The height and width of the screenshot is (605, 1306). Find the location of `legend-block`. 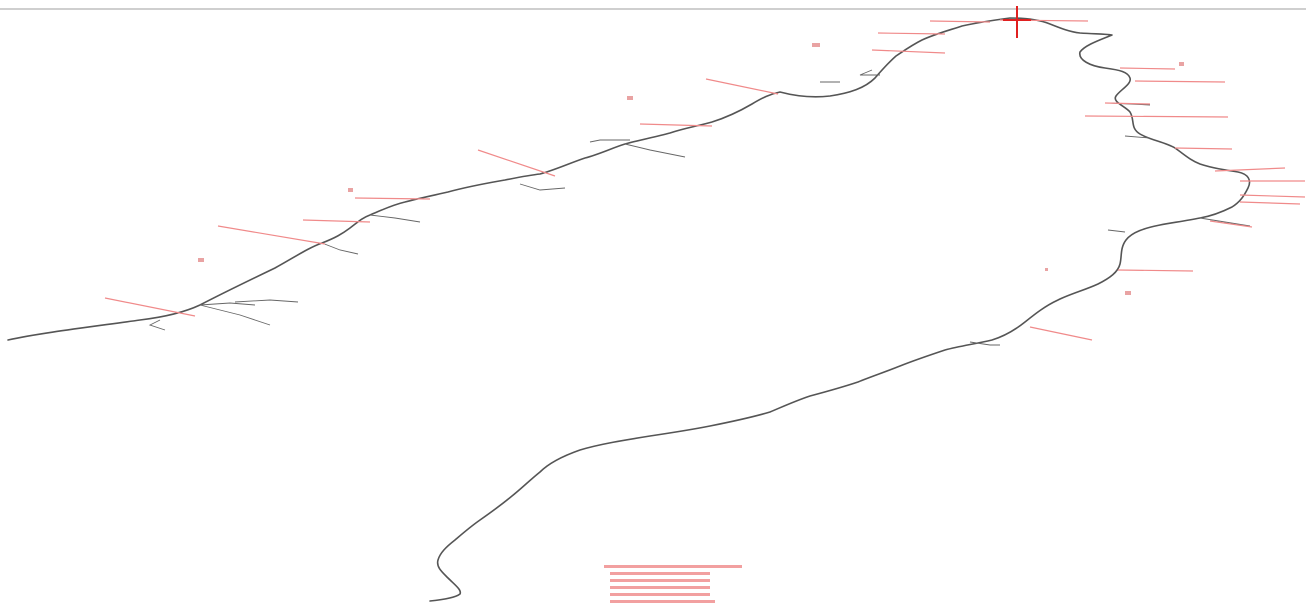

legend-block is located at coordinates (673, 584).